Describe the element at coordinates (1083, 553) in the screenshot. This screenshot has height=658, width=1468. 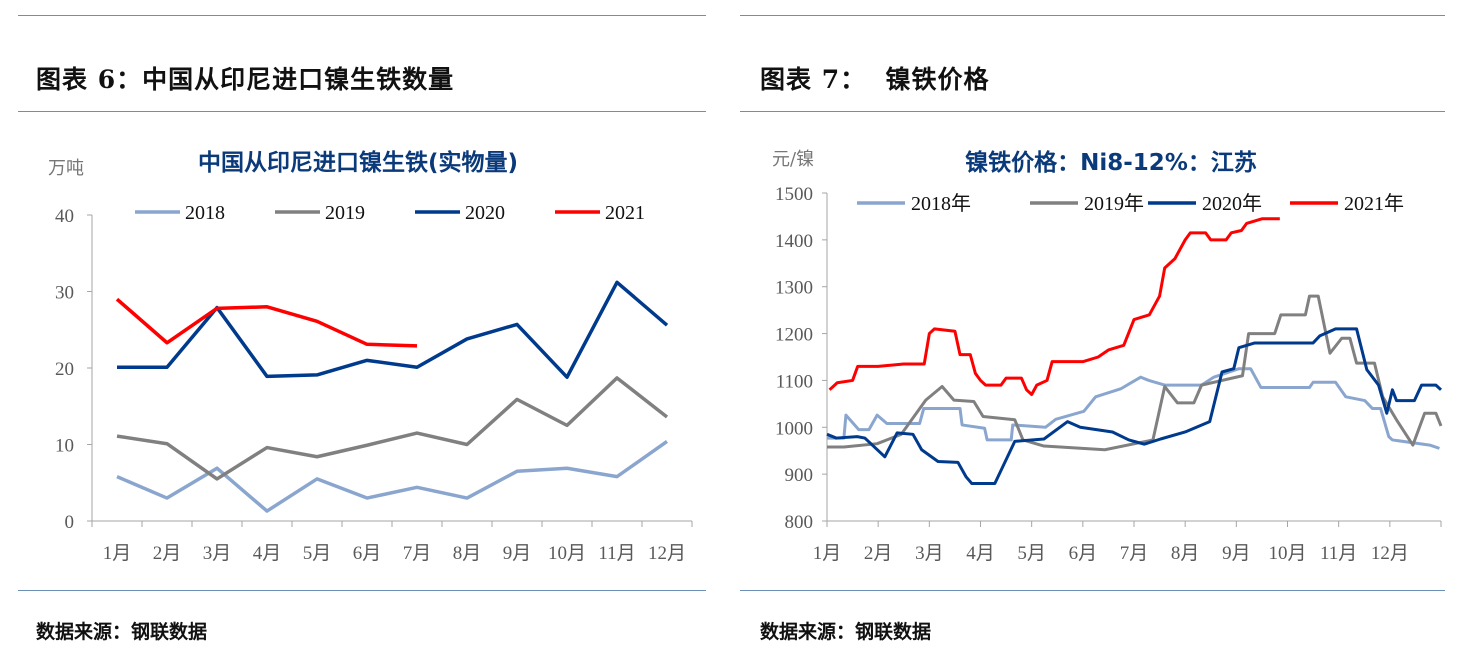
I see `chart2-x-tick-label: 6月` at that location.